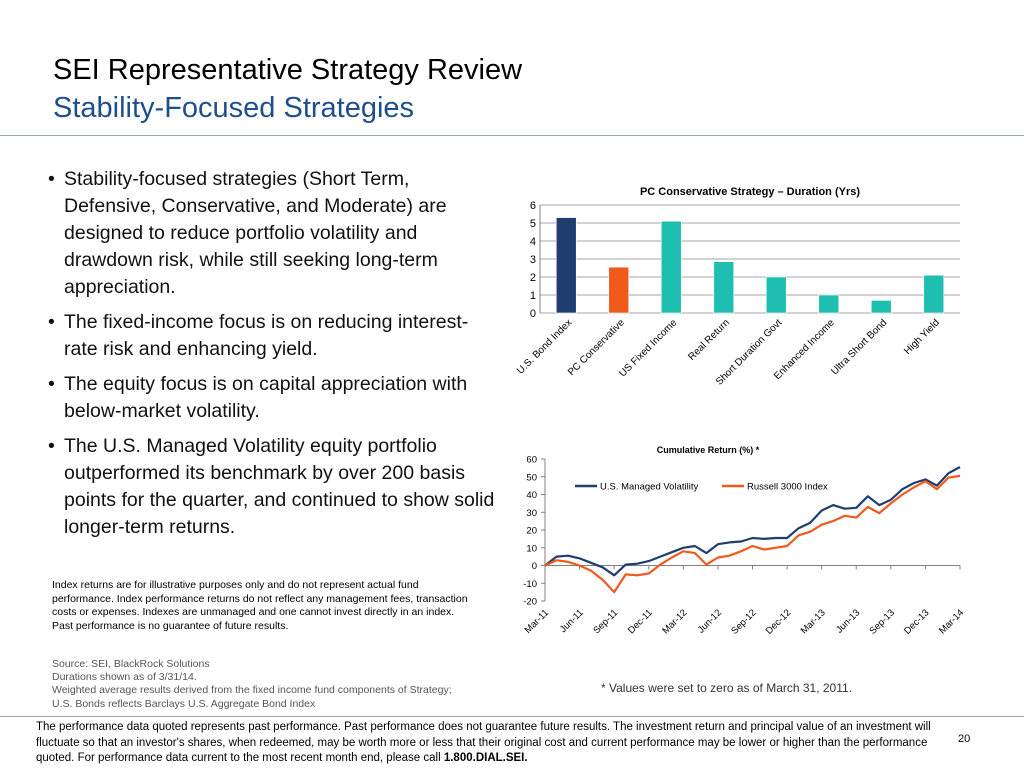  I want to click on y-tick-label: -20, so click(530, 602).